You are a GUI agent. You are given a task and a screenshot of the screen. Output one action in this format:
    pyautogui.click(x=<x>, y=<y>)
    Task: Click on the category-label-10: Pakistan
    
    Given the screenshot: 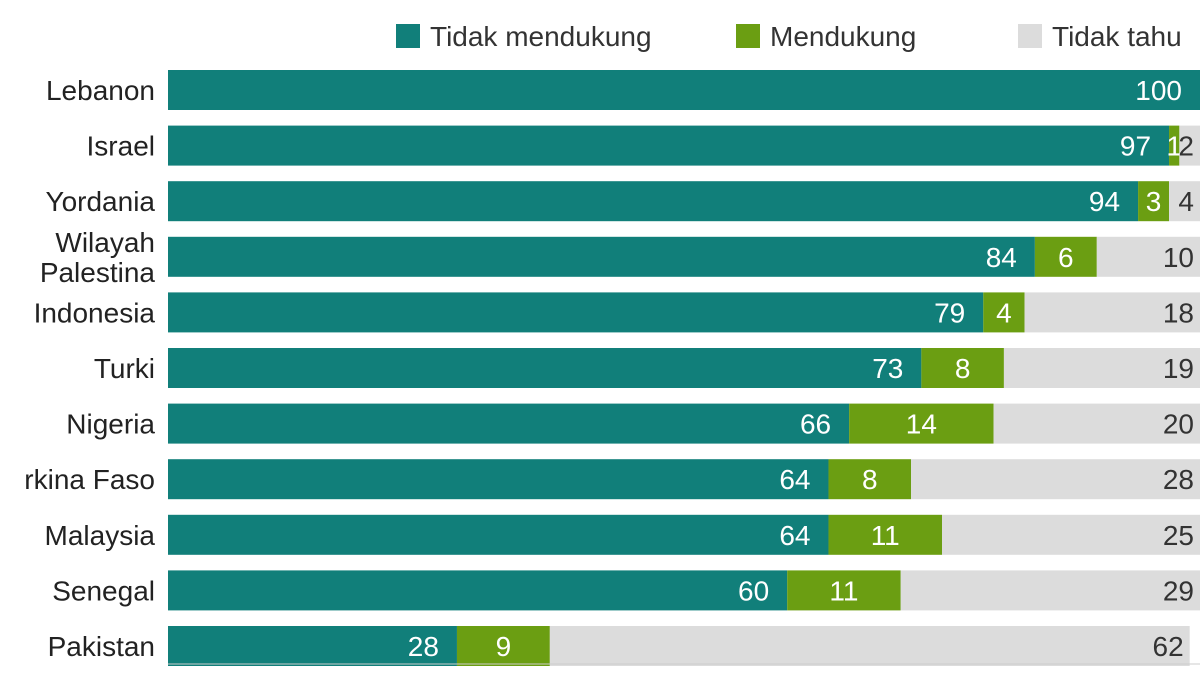 What is the action you would take?
    pyautogui.click(x=101, y=646)
    